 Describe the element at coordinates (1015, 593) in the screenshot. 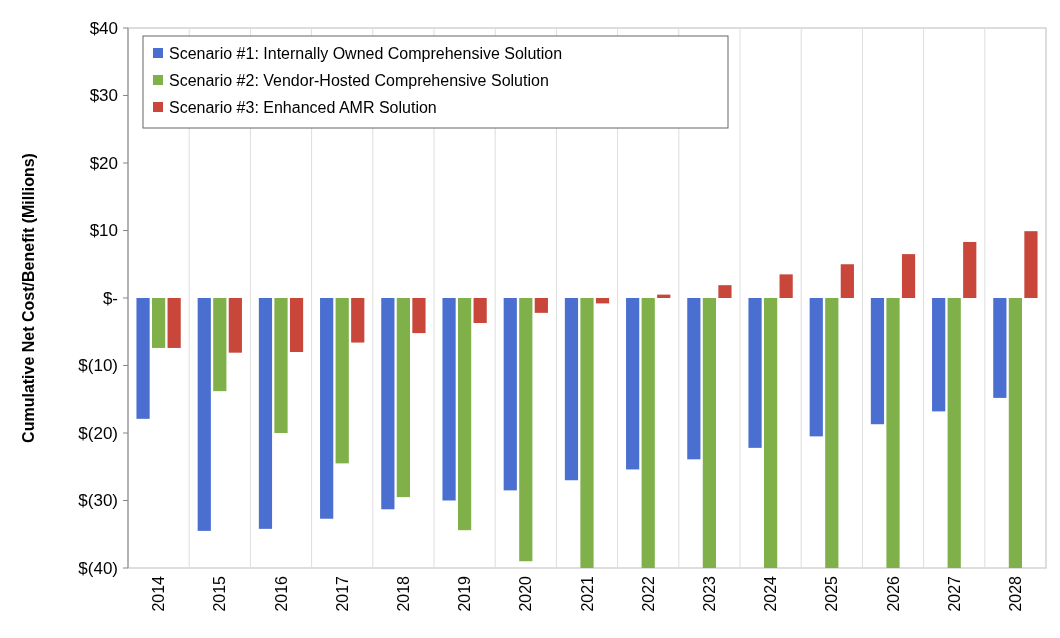

I see `x-tick-label: 2028` at that location.